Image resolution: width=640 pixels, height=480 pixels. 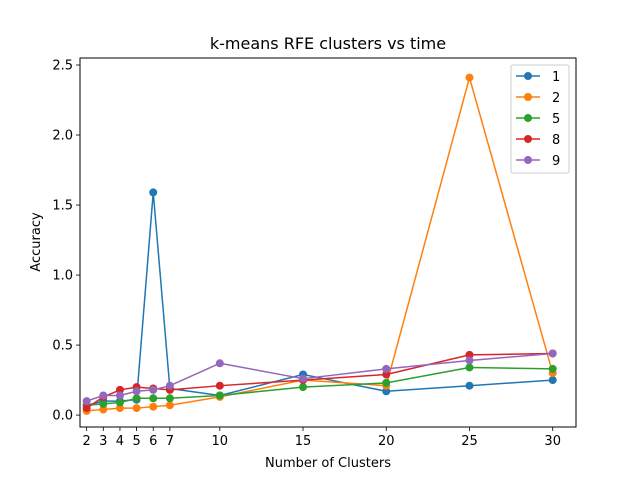 I want to click on x-tick-label: 15, so click(x=303, y=441).